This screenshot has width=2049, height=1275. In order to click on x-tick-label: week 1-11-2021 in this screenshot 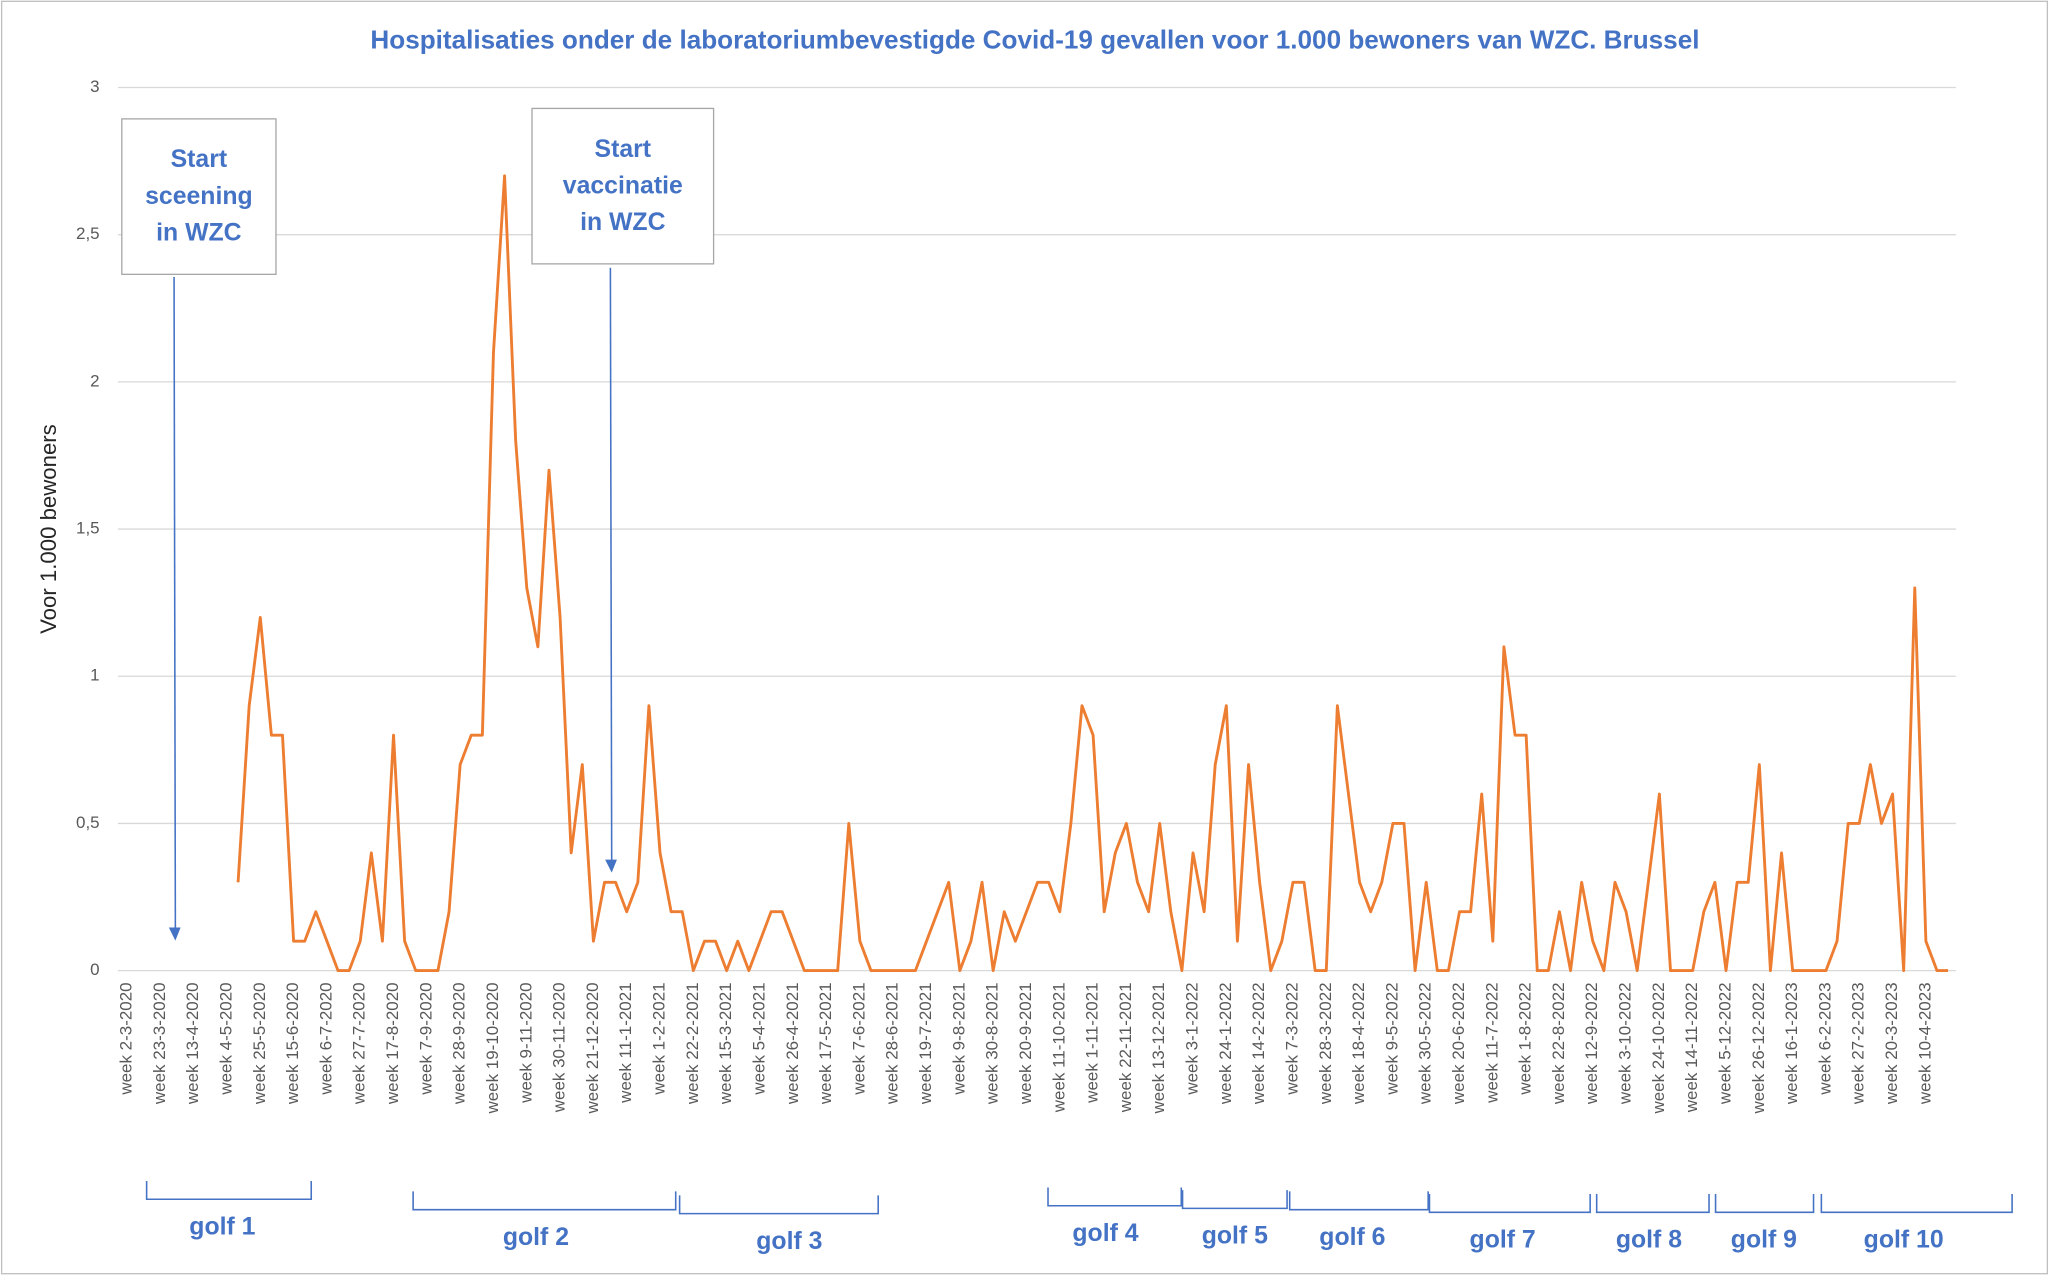, I will do `click(1092, 1042)`.